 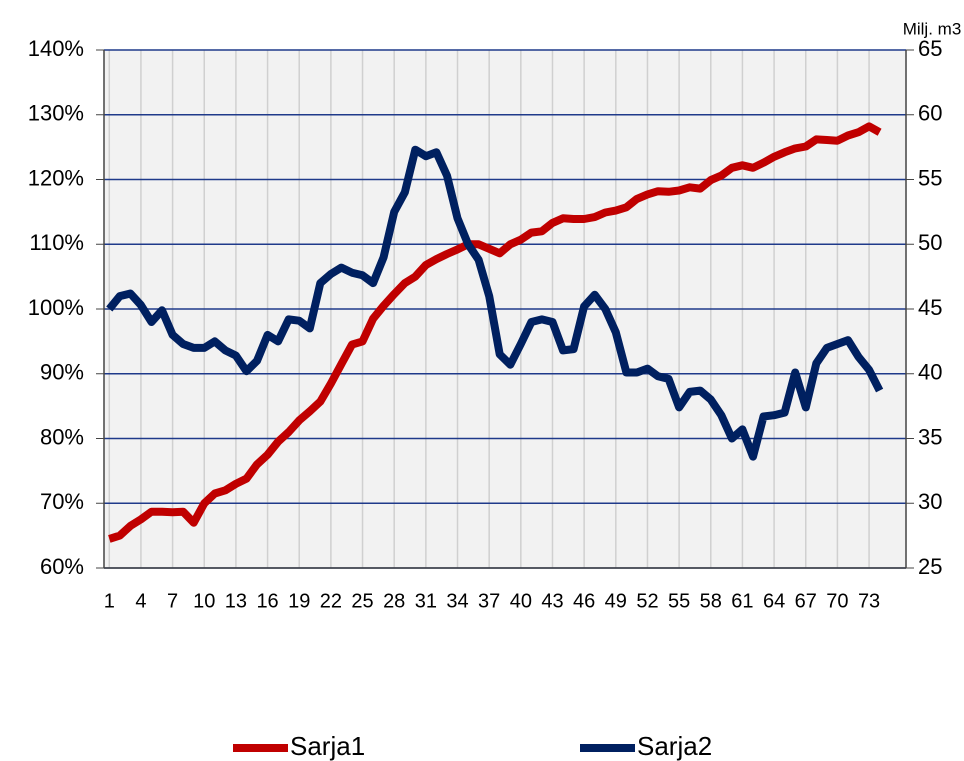 I want to click on y-tick-label: 100%, so click(x=56, y=307).